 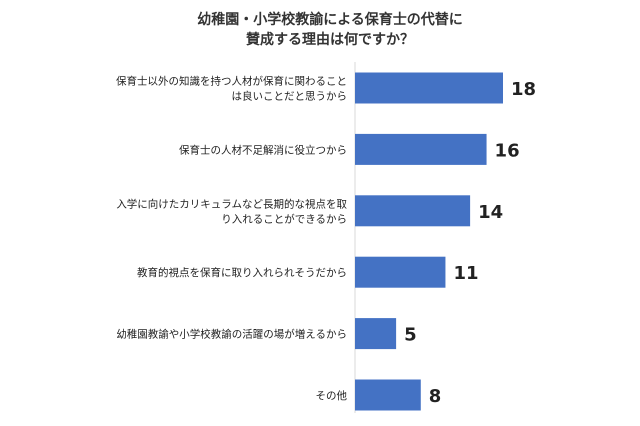 What do you see at coordinates (507, 150) in the screenshot?
I see `data-label: 16` at bounding box center [507, 150].